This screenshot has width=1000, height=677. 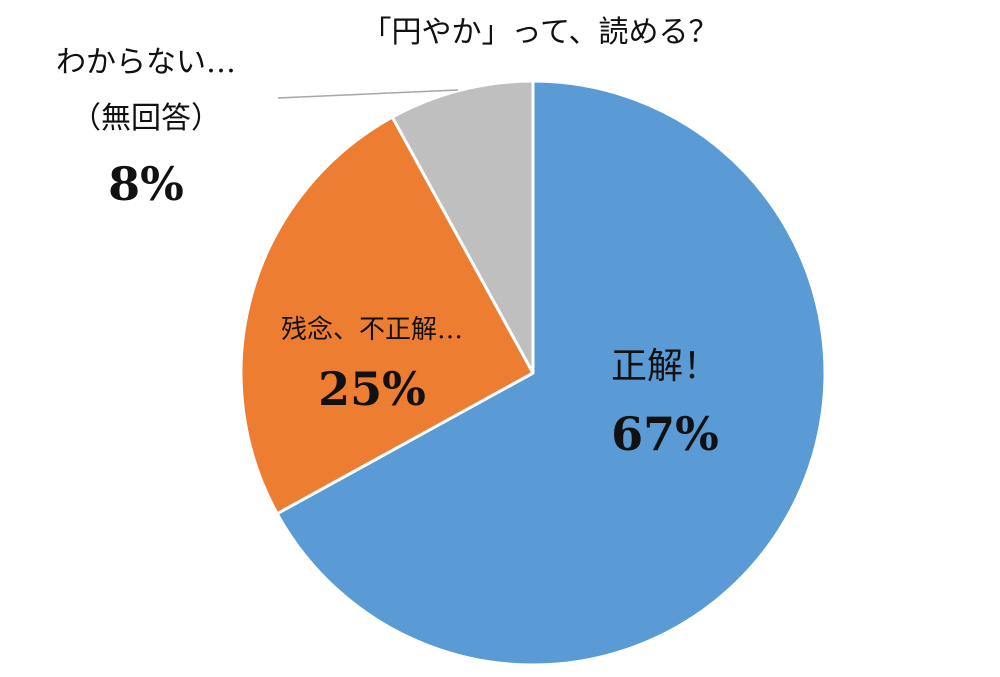 What do you see at coordinates (146, 118) in the screenshot?
I see `slice-label-unknown-line2: （無回答）` at bounding box center [146, 118].